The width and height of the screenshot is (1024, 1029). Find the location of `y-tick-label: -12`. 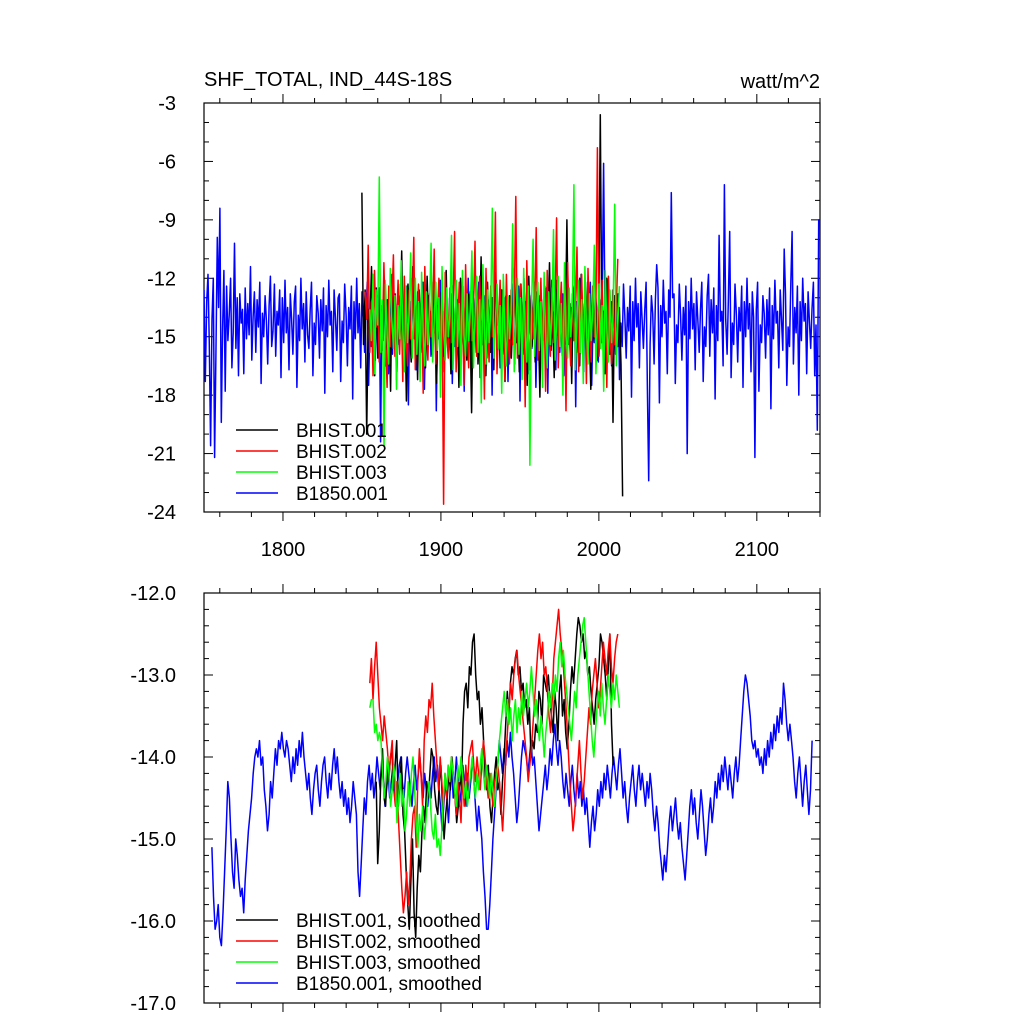

y-tick-label: -12 is located at coordinates (161, 279).